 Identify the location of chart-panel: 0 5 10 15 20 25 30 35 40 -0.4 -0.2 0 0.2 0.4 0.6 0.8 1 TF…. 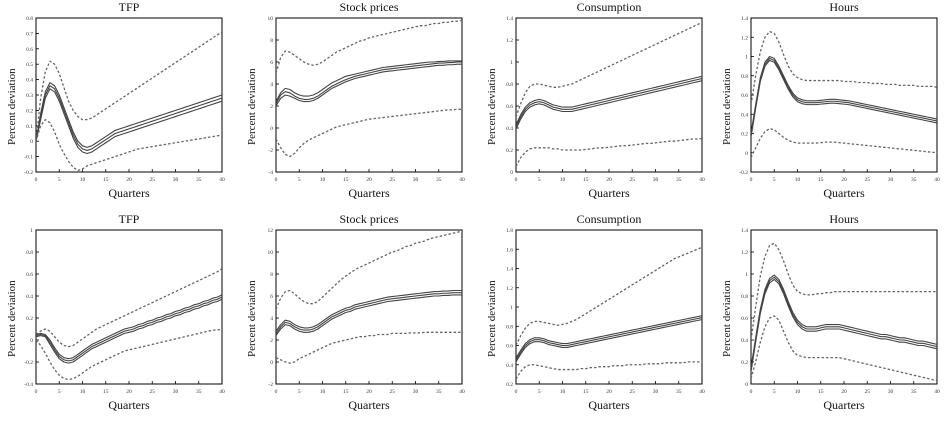
(114, 317).